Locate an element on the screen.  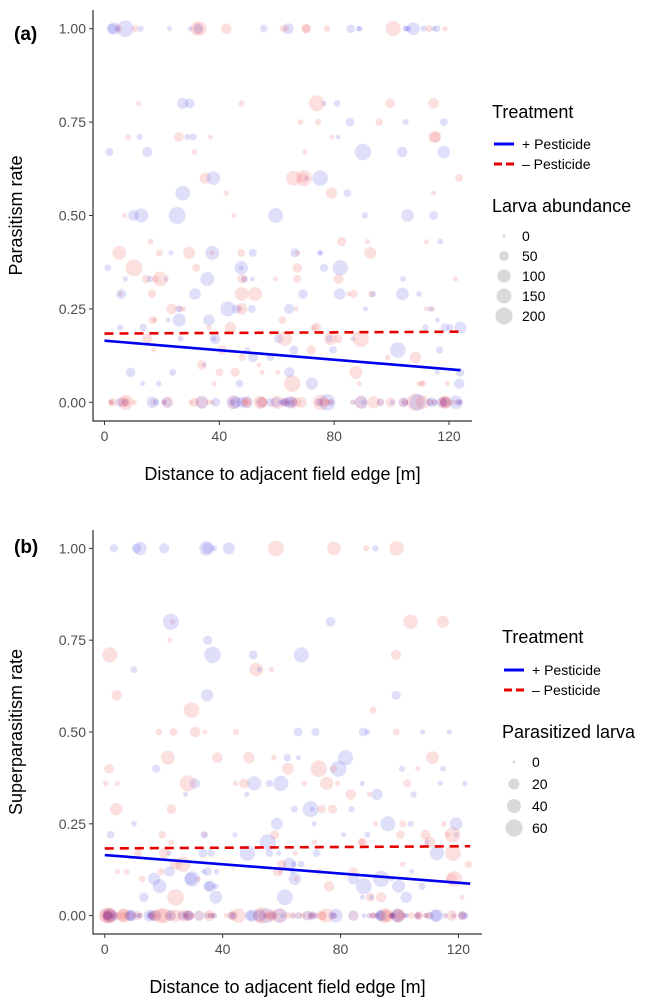
y-tick-label: 0.00 is located at coordinates (72, 916).